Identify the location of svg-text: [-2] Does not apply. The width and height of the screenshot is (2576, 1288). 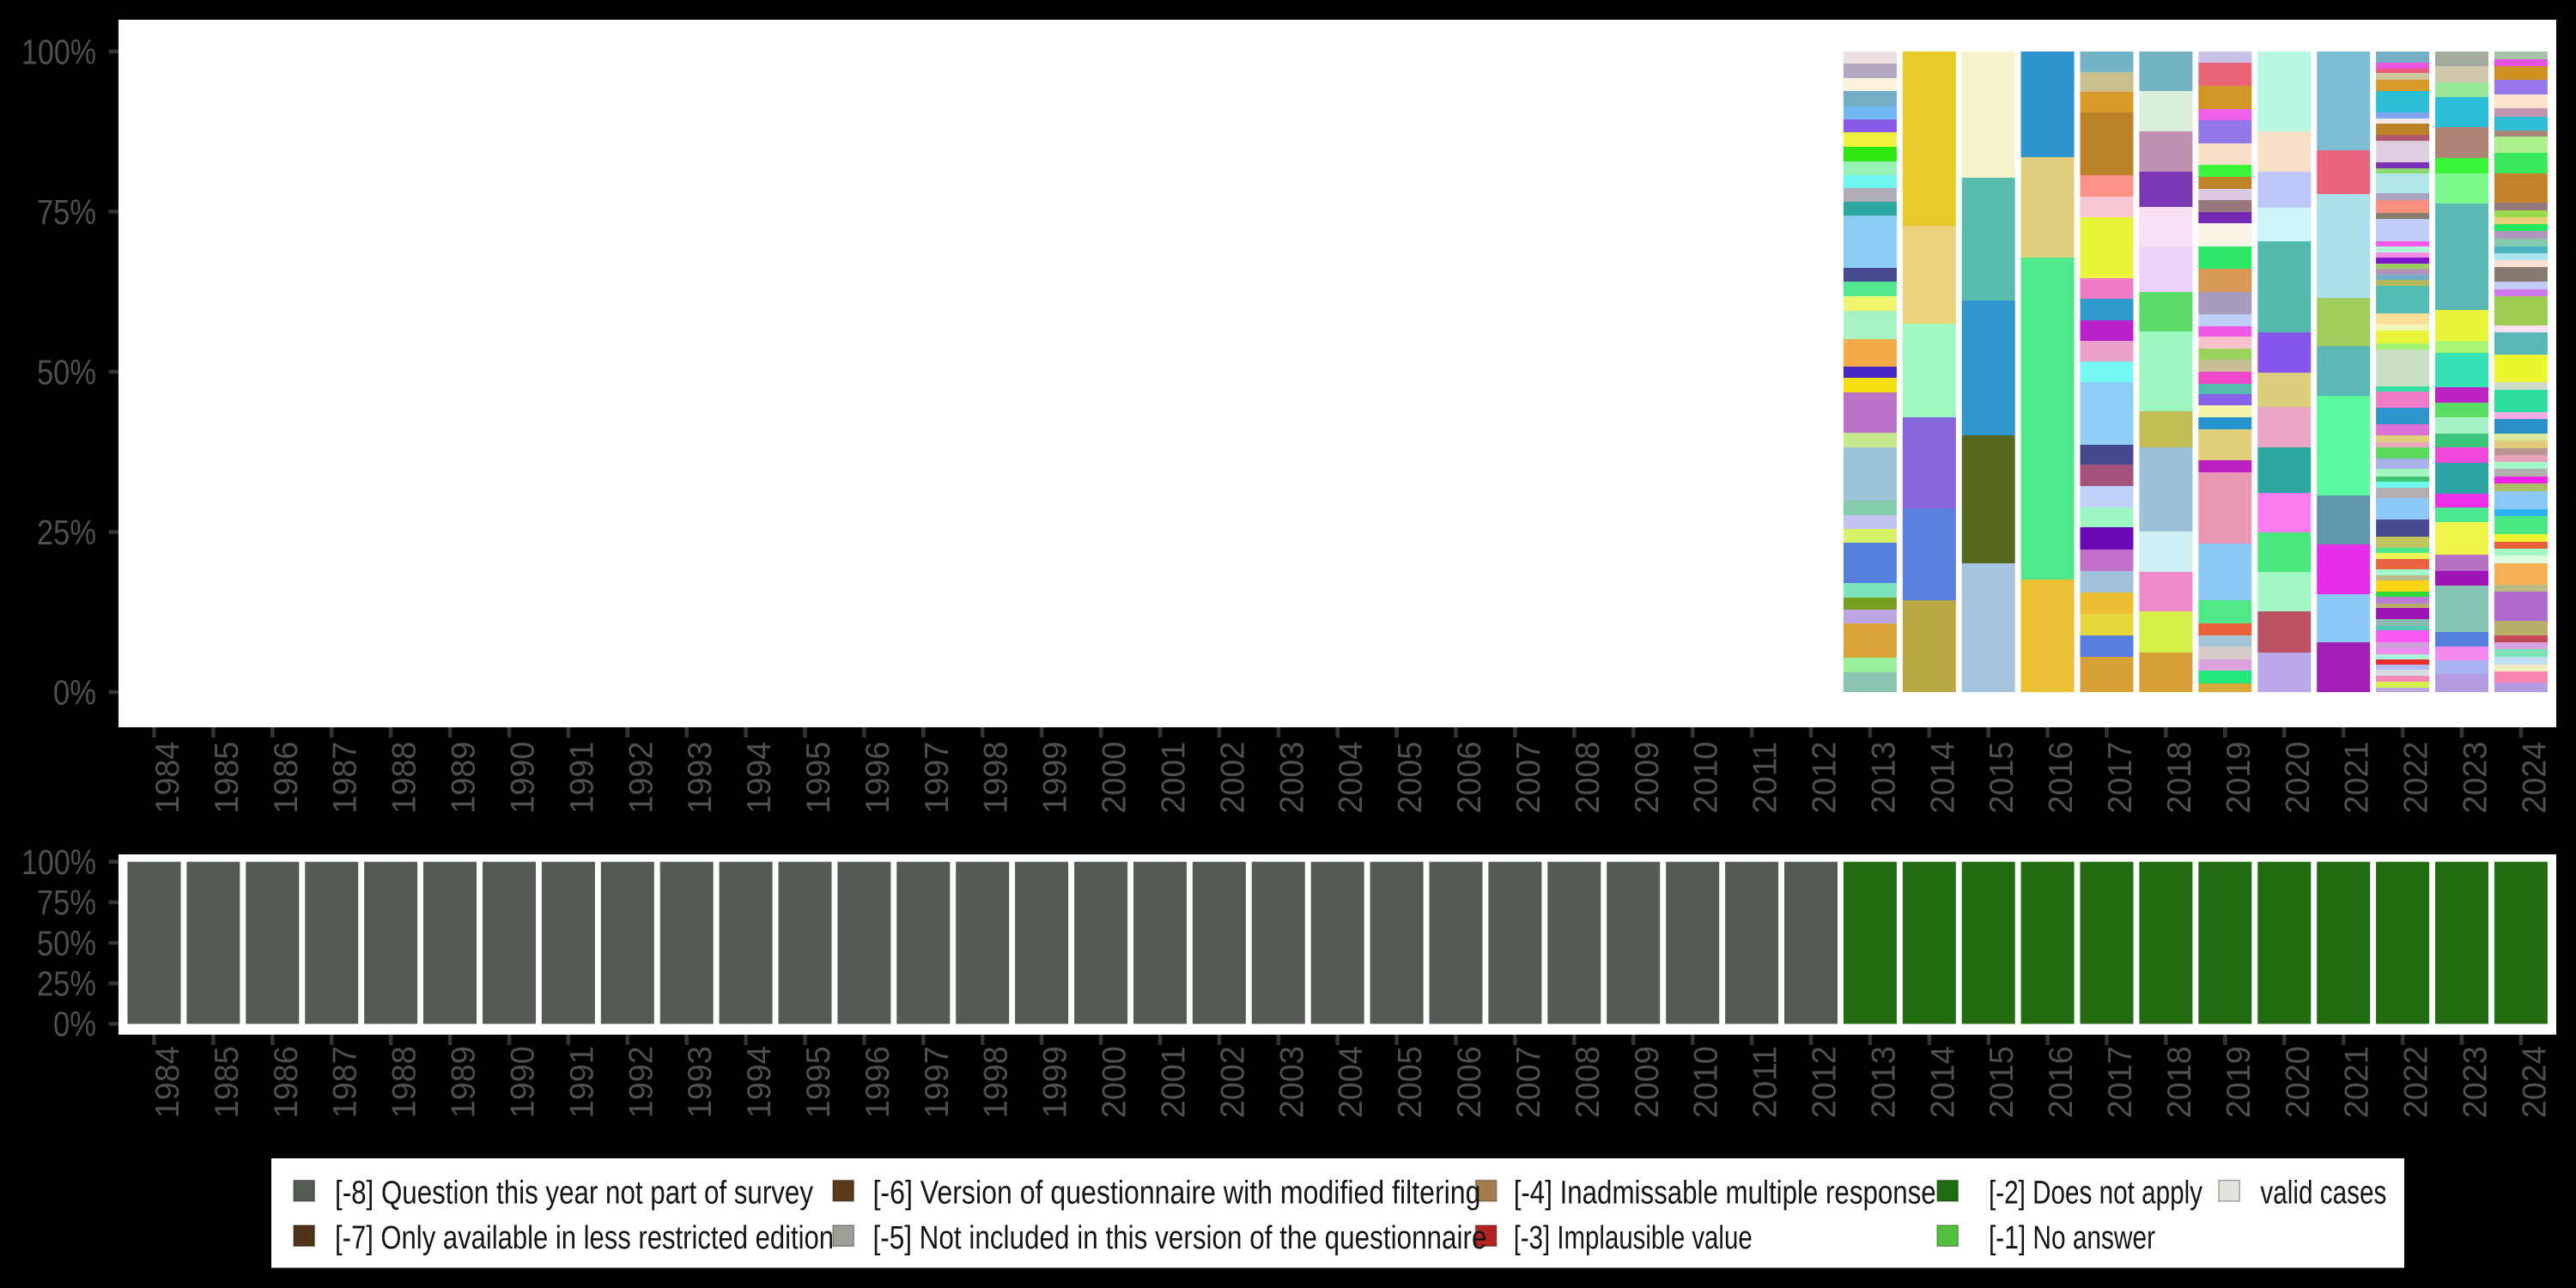
(2095, 1193).